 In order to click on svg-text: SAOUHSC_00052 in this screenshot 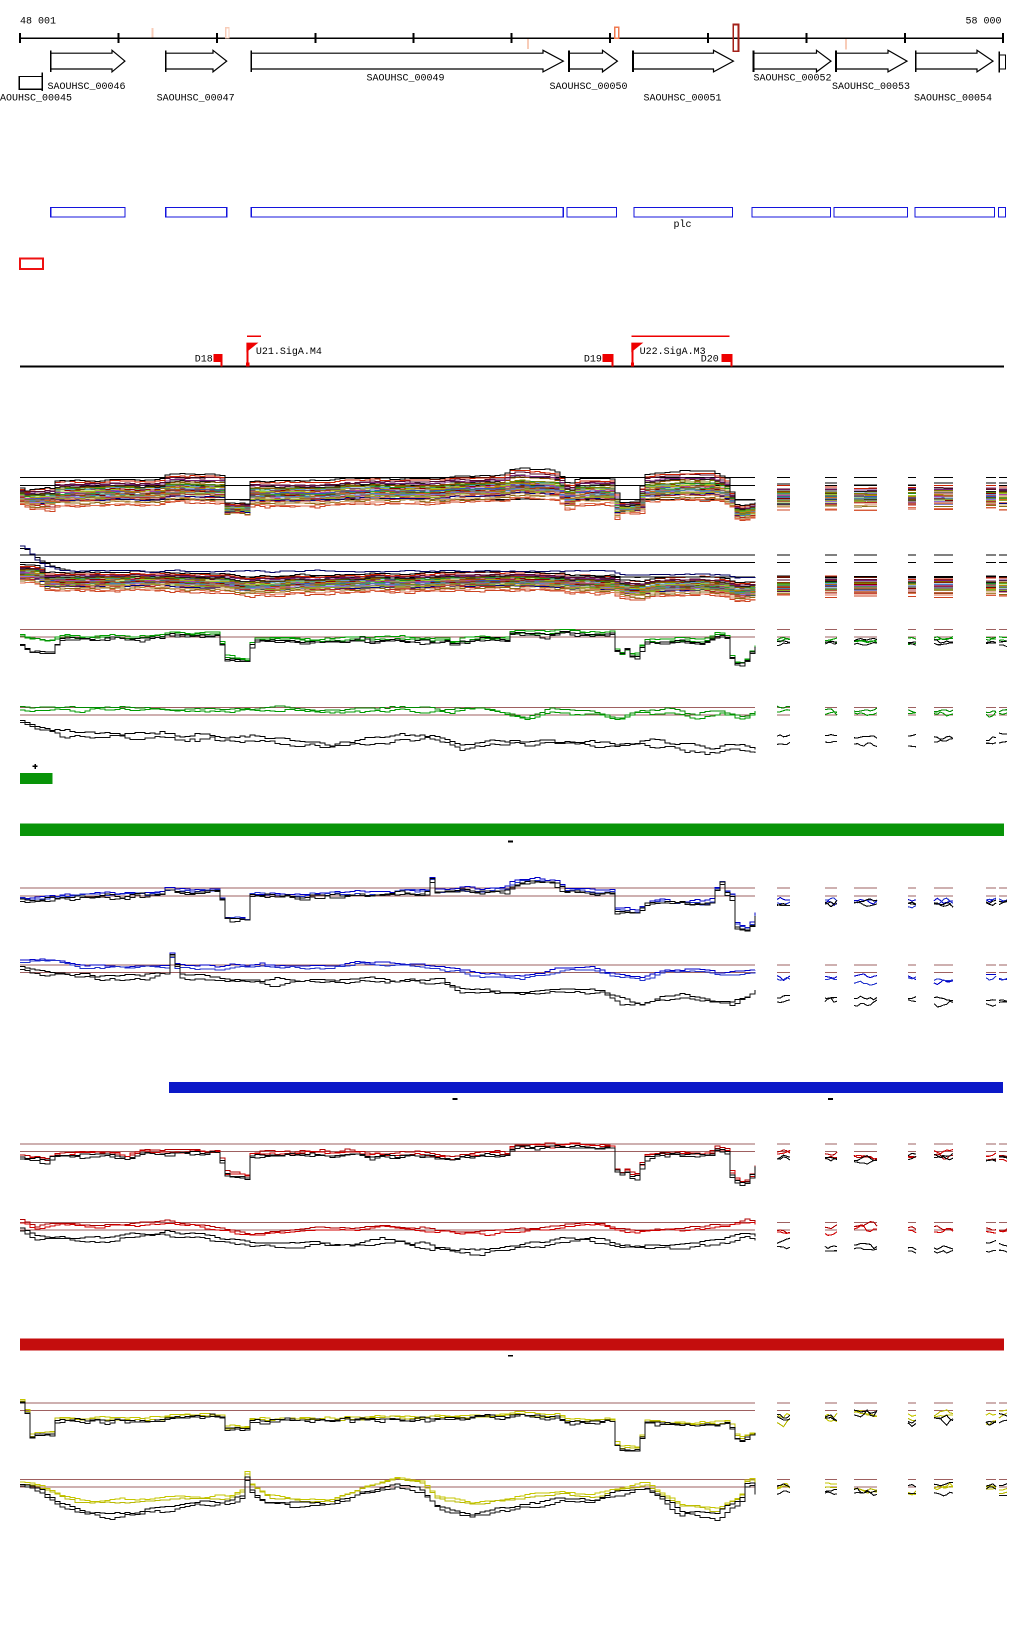, I will do `click(793, 79)`.